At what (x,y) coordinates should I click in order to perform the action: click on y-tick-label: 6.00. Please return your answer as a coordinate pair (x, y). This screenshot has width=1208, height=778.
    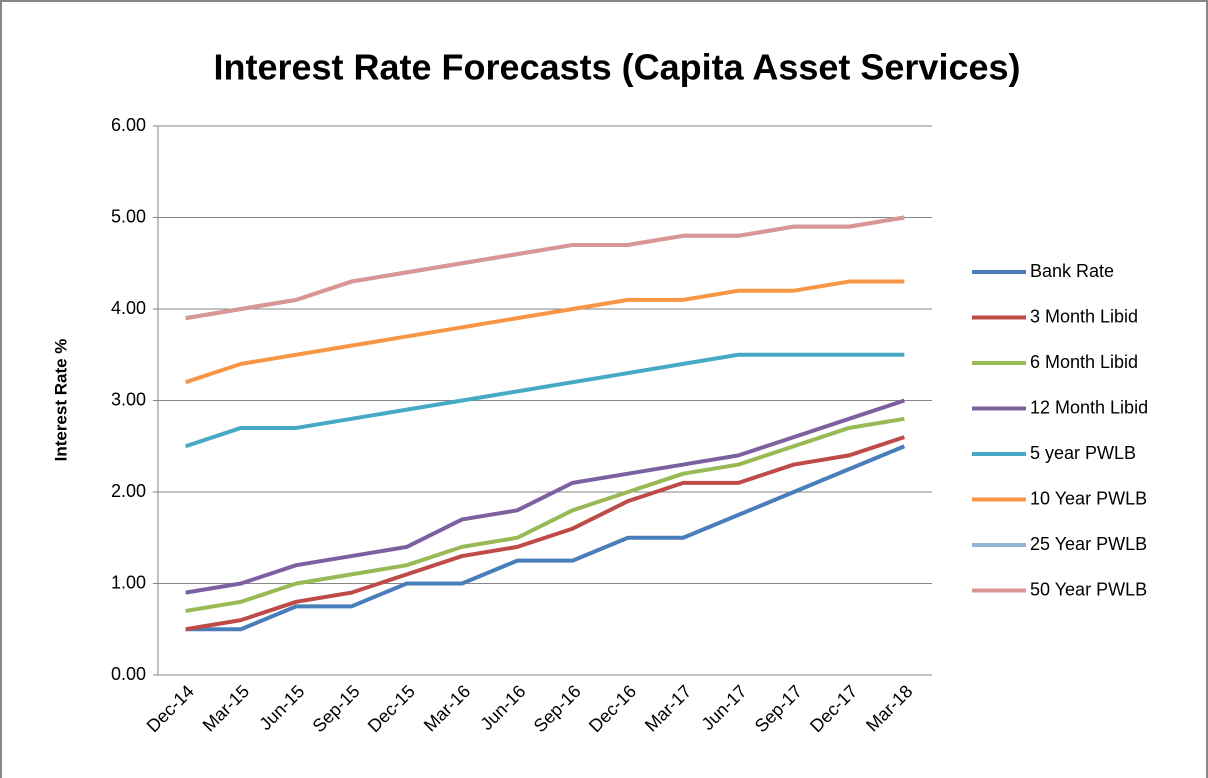
    Looking at the image, I should click on (128, 125).